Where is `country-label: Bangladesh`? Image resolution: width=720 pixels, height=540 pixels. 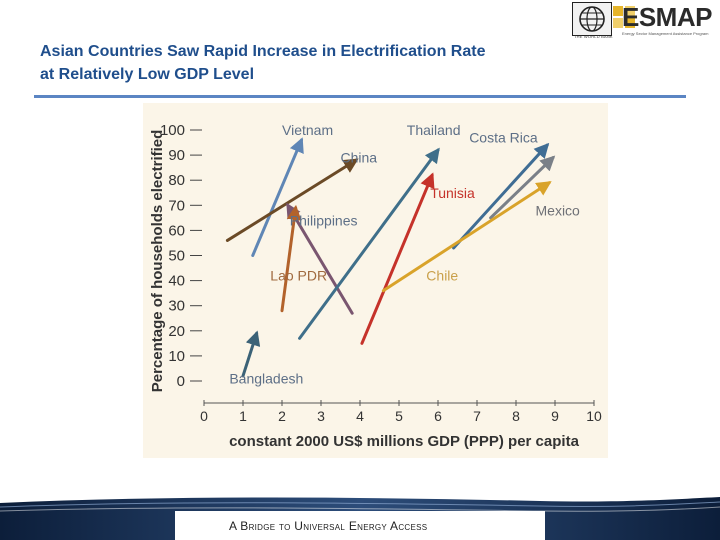 country-label: Bangladesh is located at coordinates (266, 379).